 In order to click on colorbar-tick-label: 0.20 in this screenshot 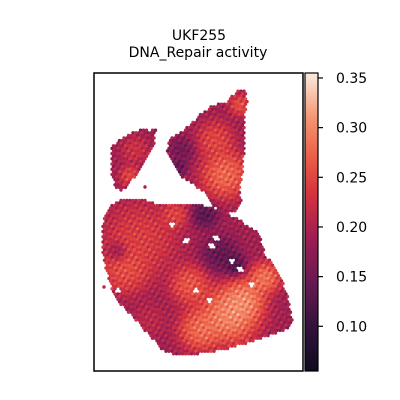, I will do `click(351, 228)`.